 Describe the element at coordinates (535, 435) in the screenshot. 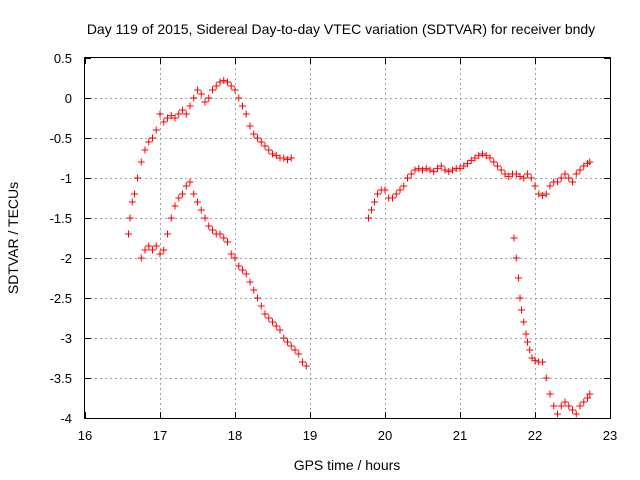

I see `x-tick-label: 22` at that location.